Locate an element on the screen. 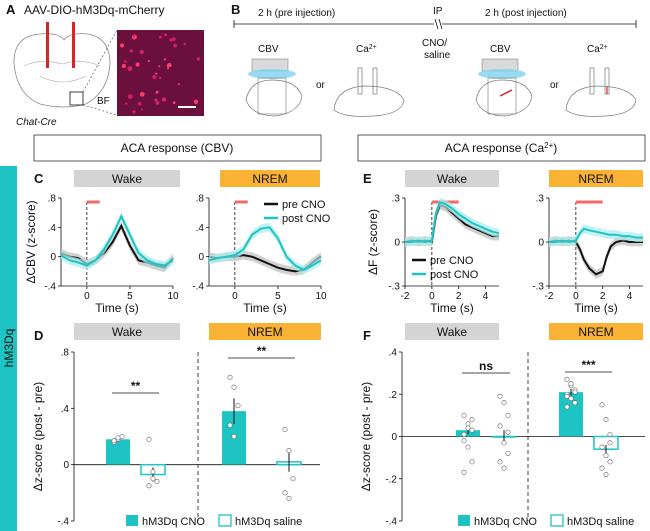  ca-label-post: Ca2+ is located at coordinates (597, 49).